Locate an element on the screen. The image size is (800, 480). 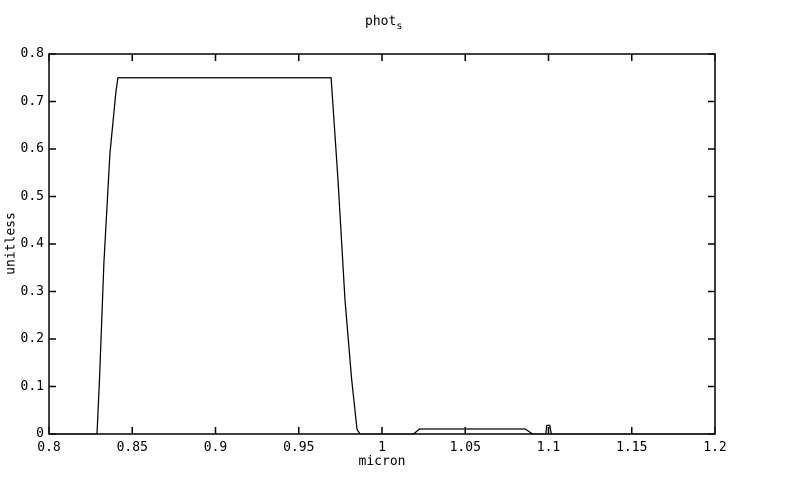
plot-title-subscript: s is located at coordinates (399, 26).